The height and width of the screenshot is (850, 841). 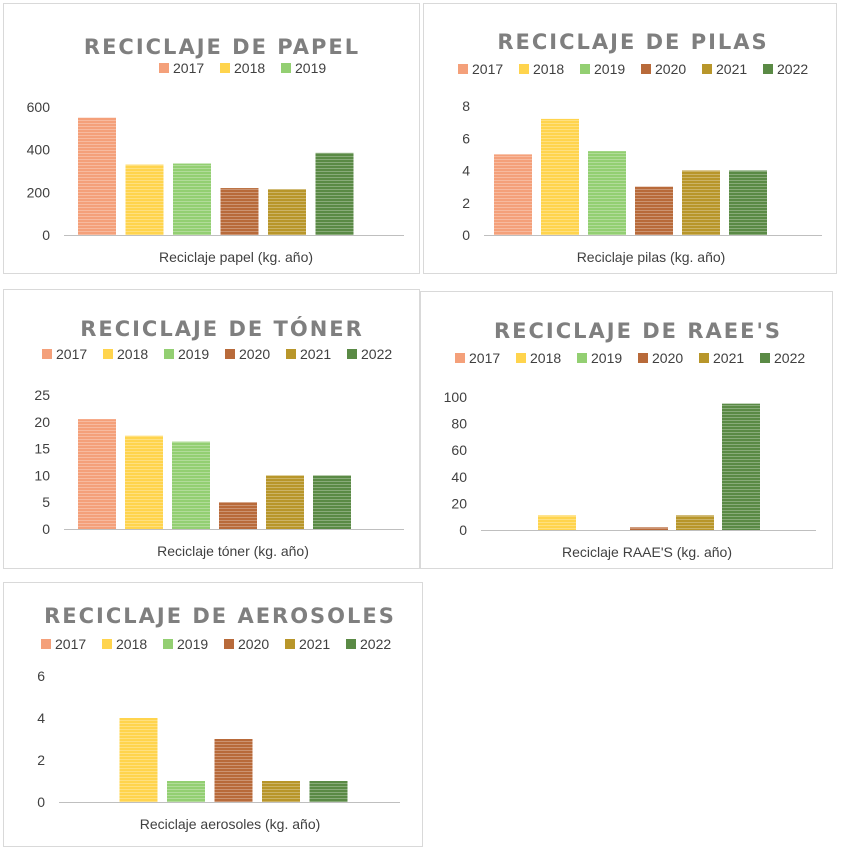 I want to click on y-axis: 0 2 4 6 8, so click(x=466, y=170).